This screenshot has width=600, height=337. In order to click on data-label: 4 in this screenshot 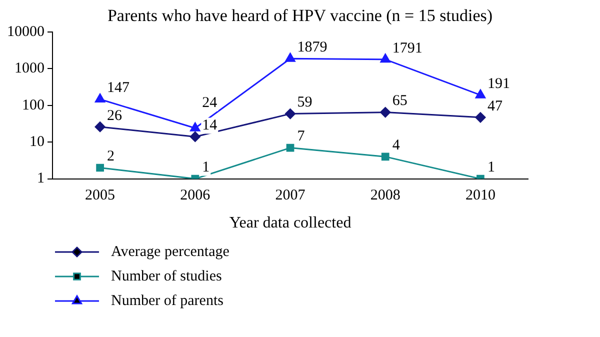, I will do `click(396, 146)`.